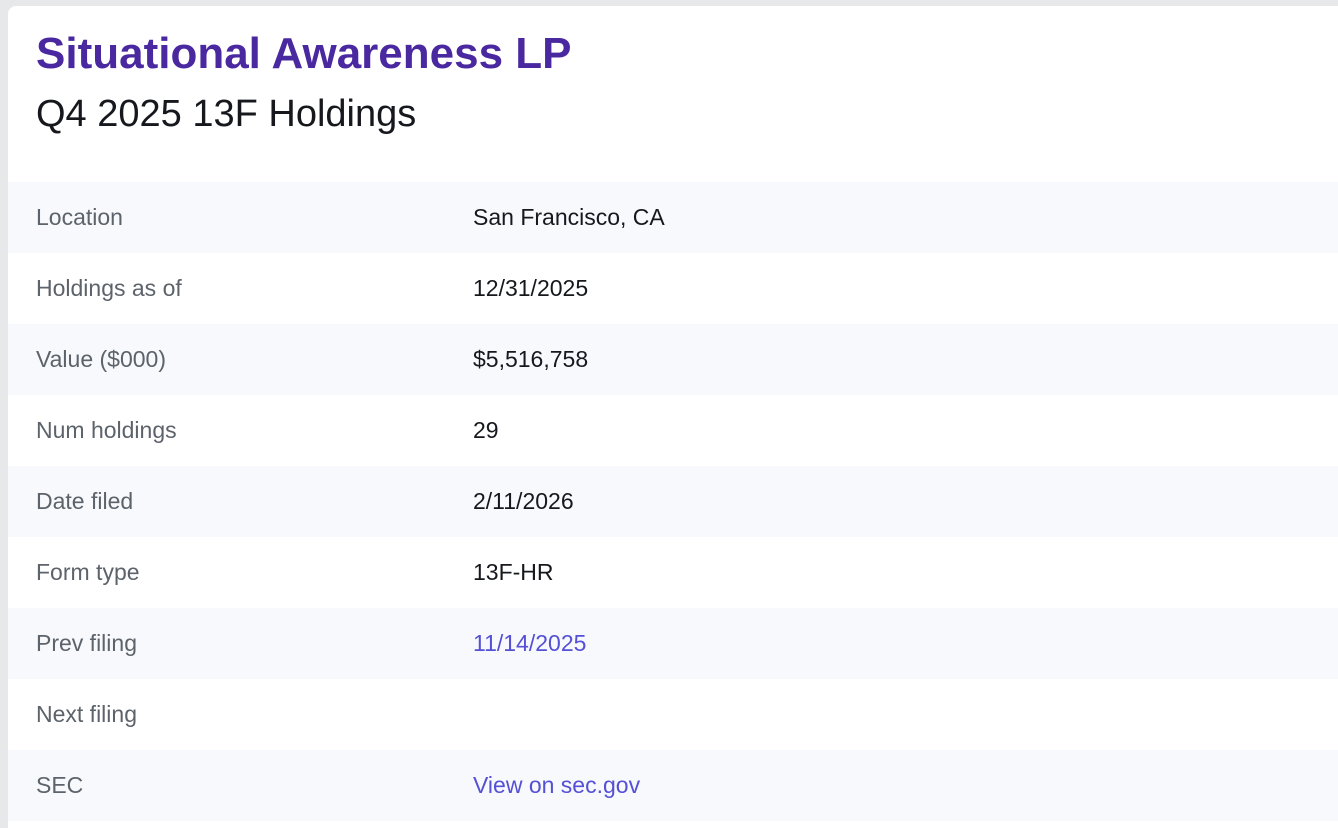 This screenshot has height=828, width=1338. I want to click on row-value-form-type: 13F-HR, so click(513, 572).